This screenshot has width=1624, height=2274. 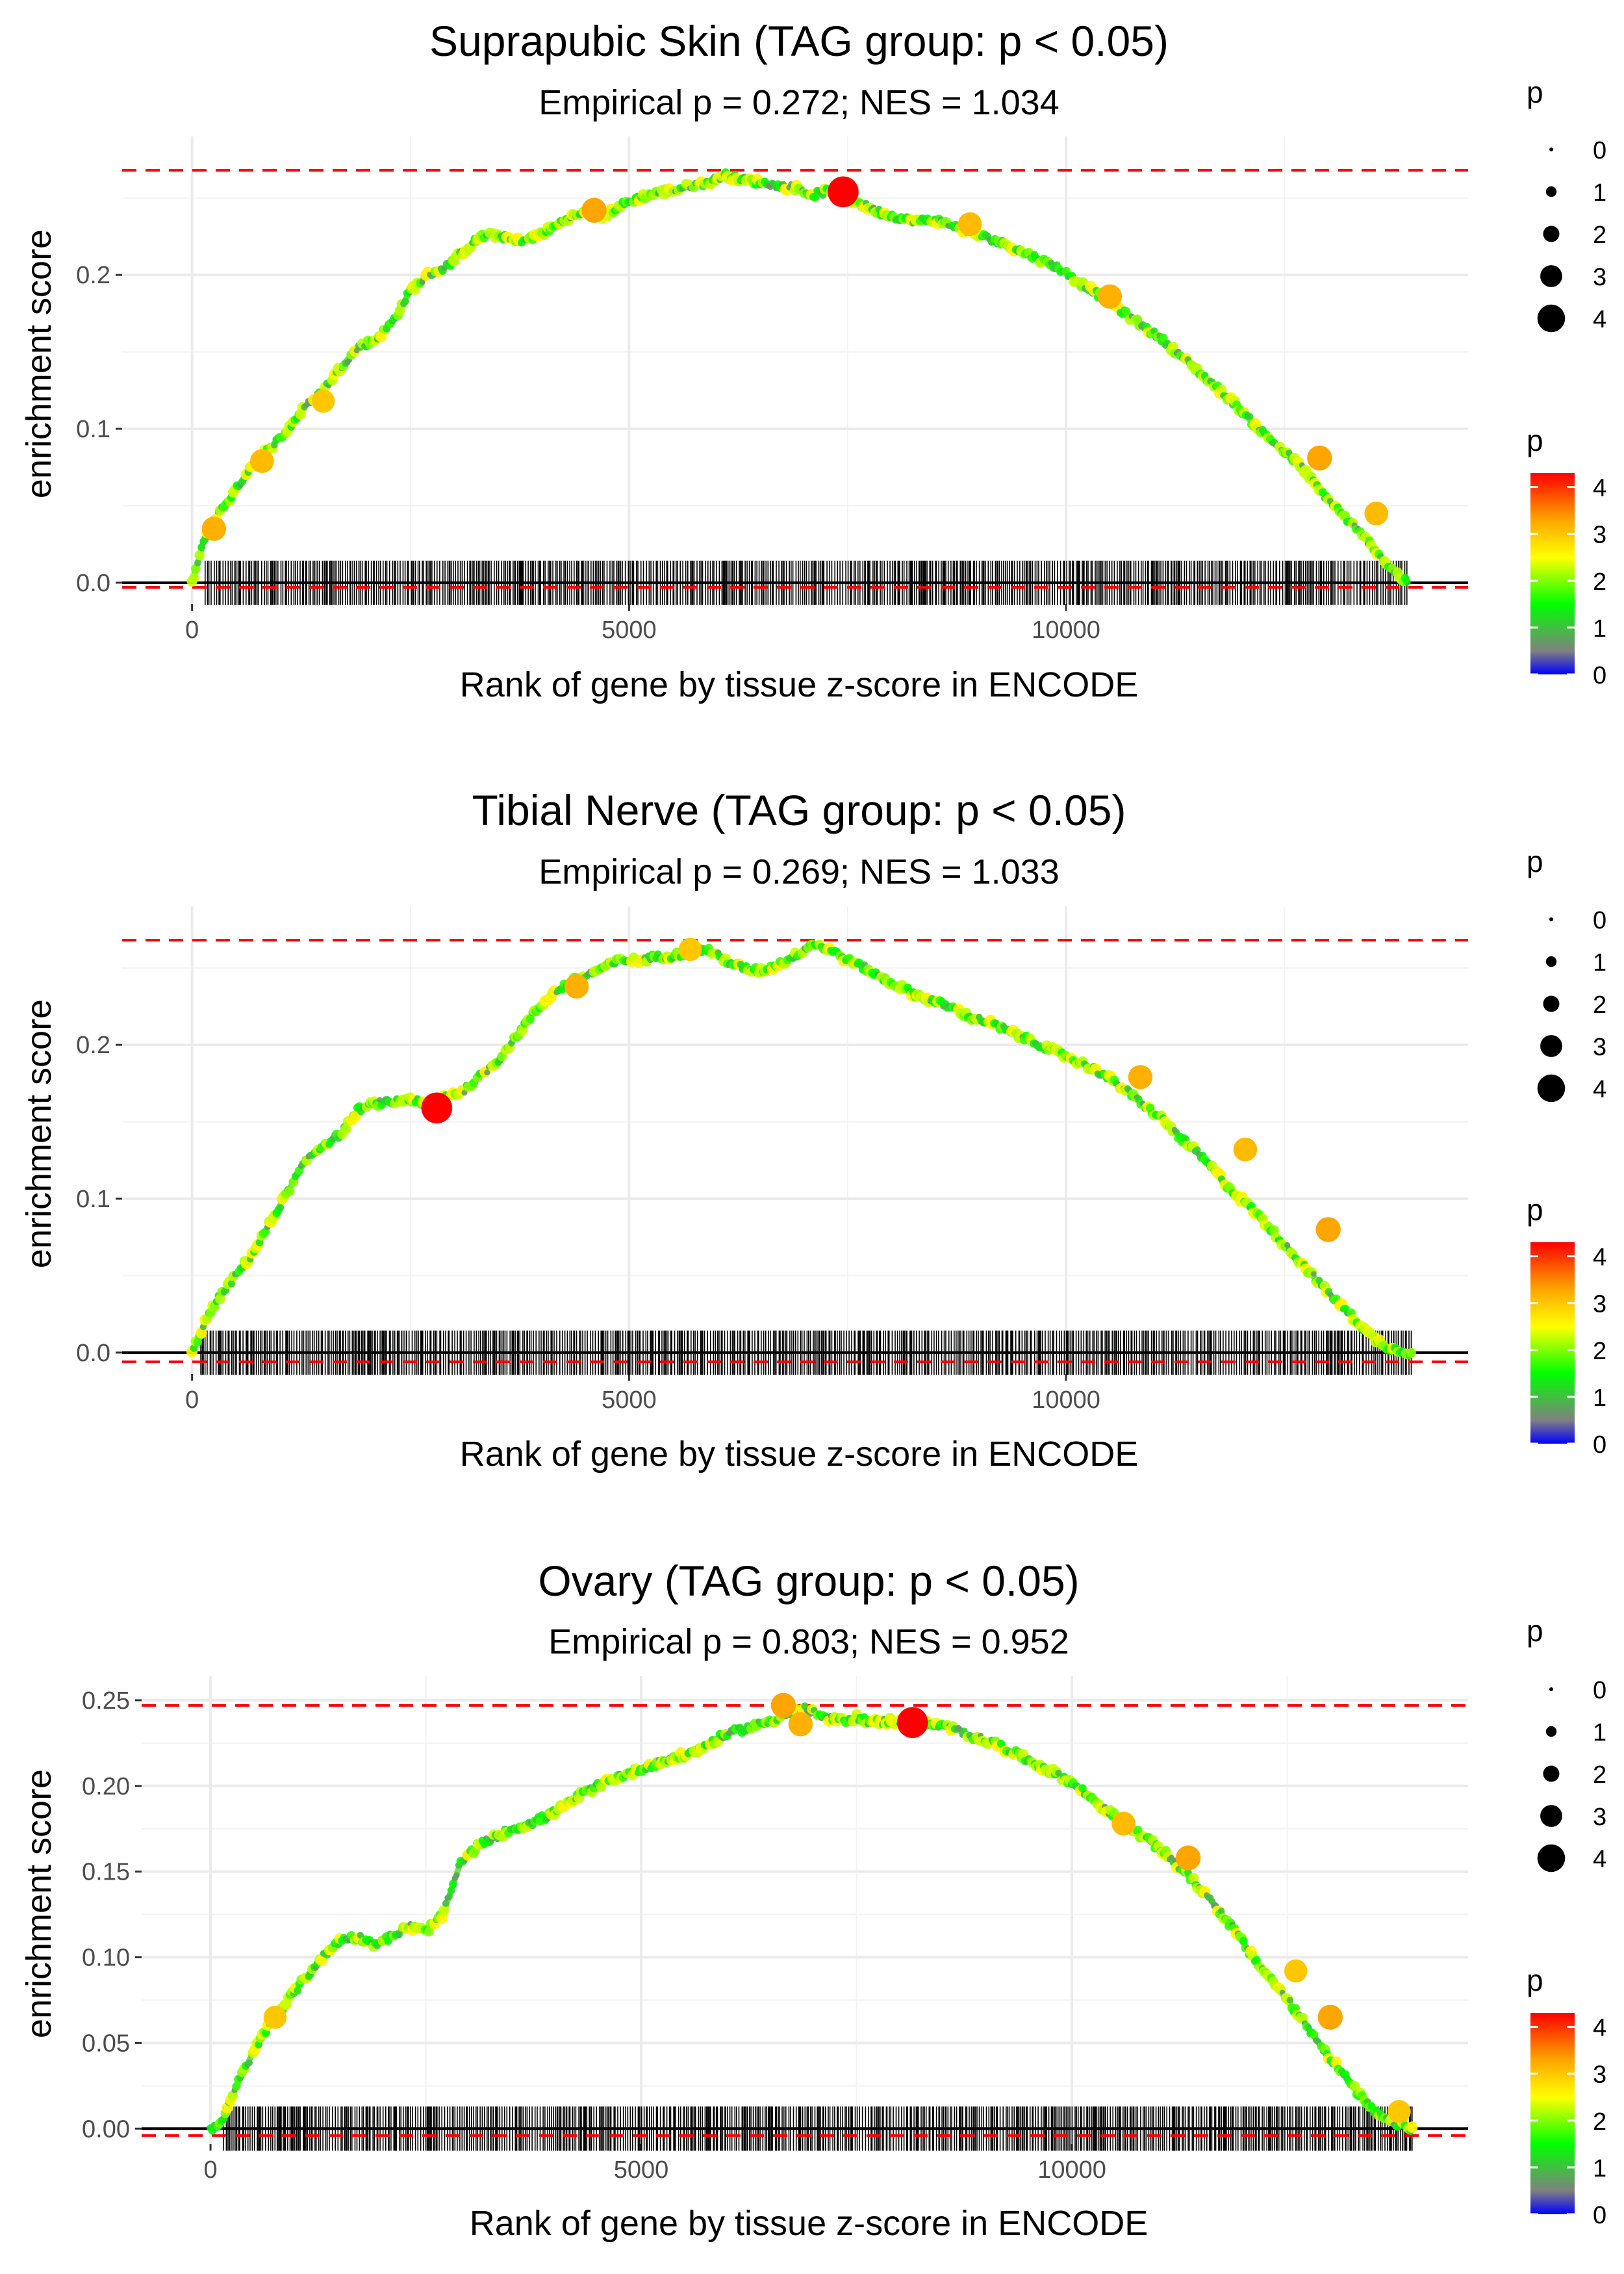 I want to click on x-tick-label: 10000, so click(x=1066, y=1400).